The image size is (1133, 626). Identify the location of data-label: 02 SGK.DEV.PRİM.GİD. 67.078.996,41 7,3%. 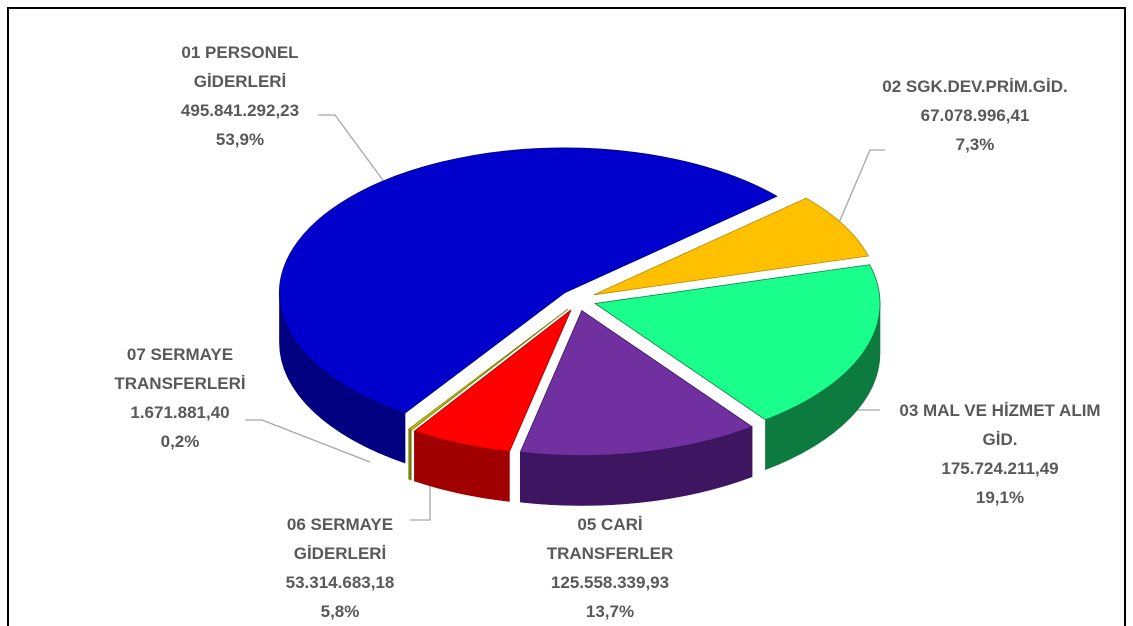
(975, 115).